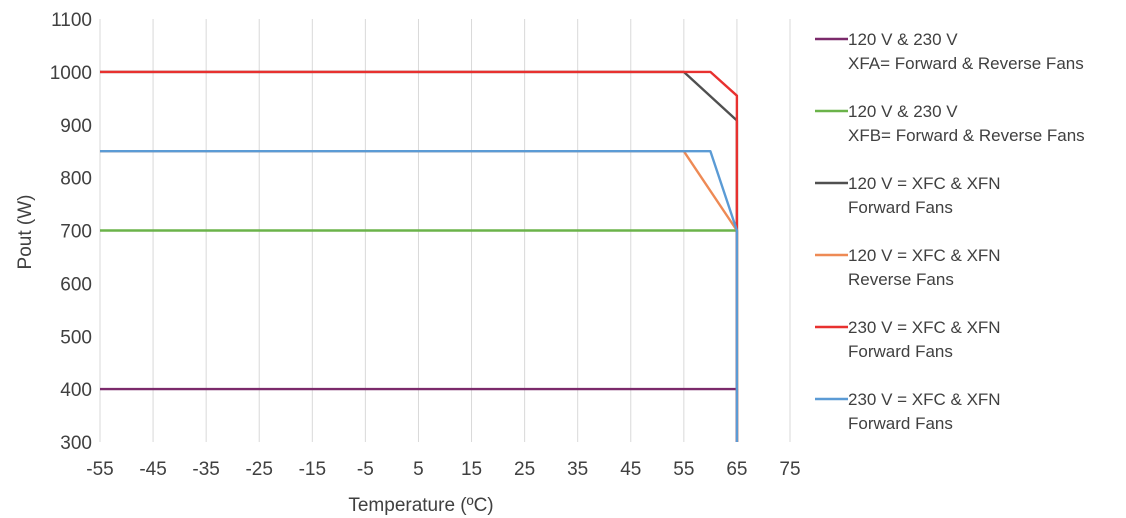 The height and width of the screenshot is (518, 1126). What do you see at coordinates (577, 469) in the screenshot?
I see `x-tick-label: 35` at bounding box center [577, 469].